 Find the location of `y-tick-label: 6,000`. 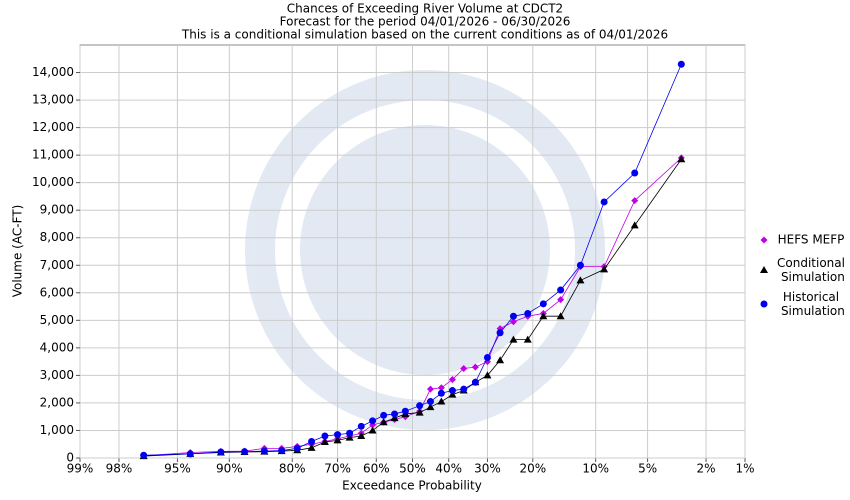

y-tick-label: 6,000 is located at coordinates (57, 292).